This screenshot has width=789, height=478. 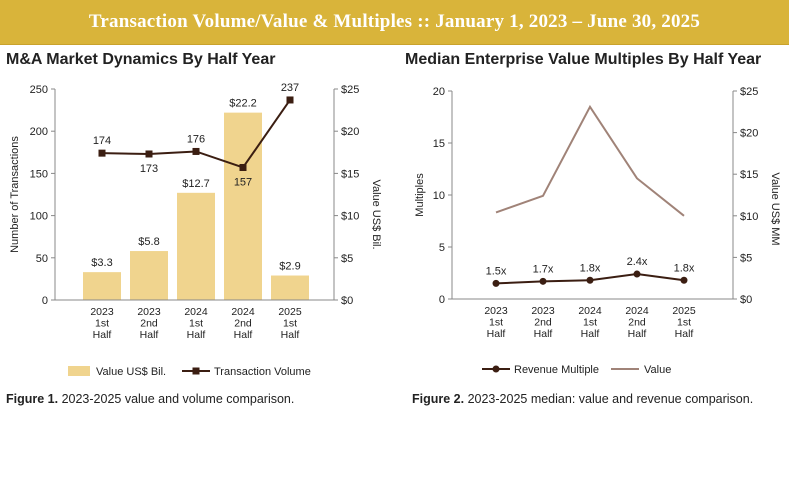 I want to click on chart2-revenue-label: 2.4x, so click(x=637, y=262).